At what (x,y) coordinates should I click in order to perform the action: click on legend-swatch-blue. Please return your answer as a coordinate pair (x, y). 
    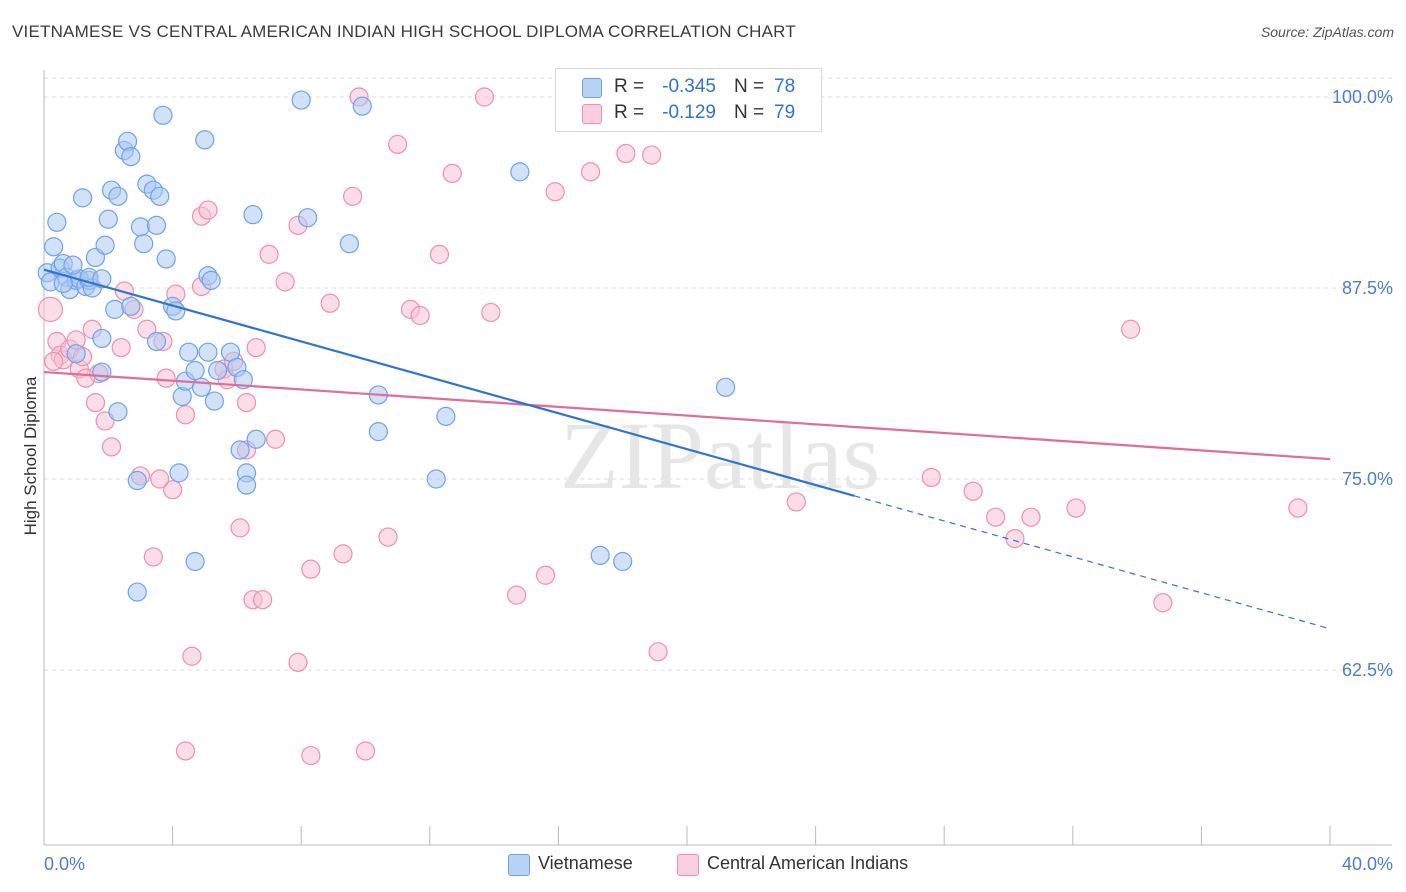
    Looking at the image, I should click on (592, 88).